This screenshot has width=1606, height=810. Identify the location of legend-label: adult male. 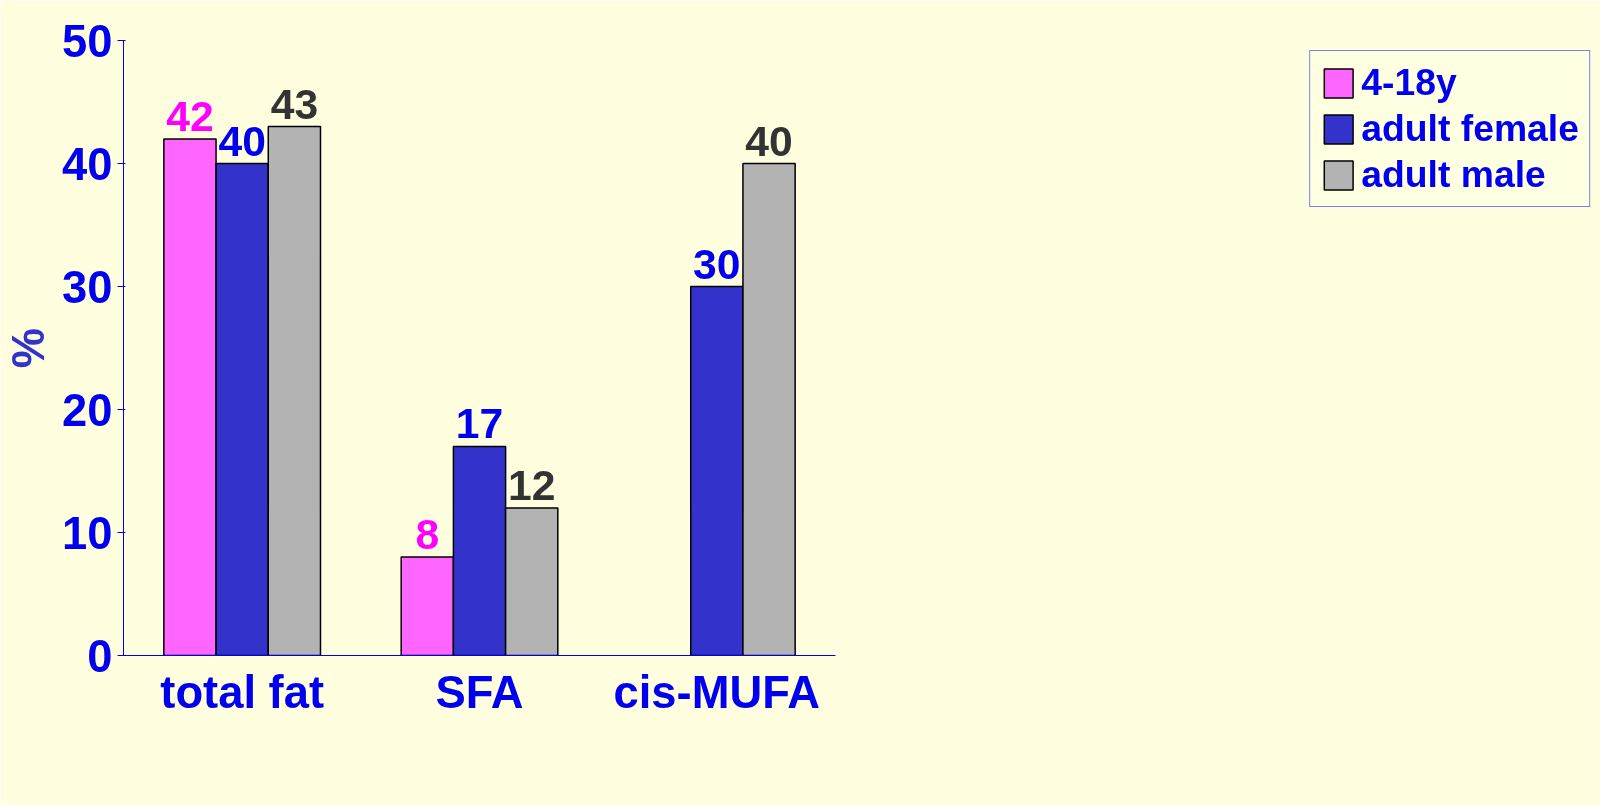
(1453, 174).